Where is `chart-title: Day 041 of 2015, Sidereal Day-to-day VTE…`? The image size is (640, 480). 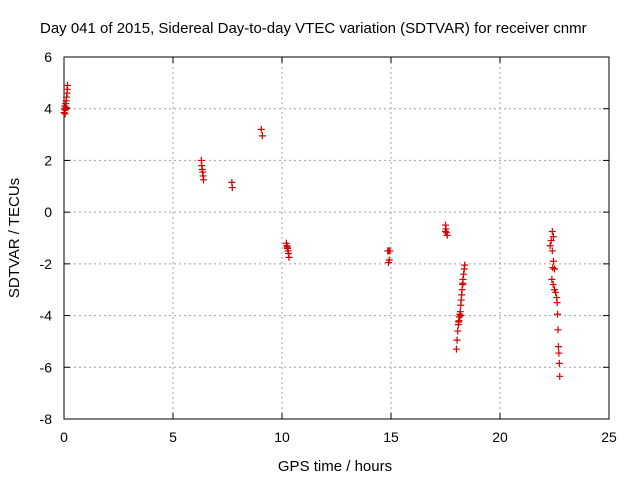
chart-title: Day 041 of 2015, Sidereal Day-to-day VTE… is located at coordinates (313, 28).